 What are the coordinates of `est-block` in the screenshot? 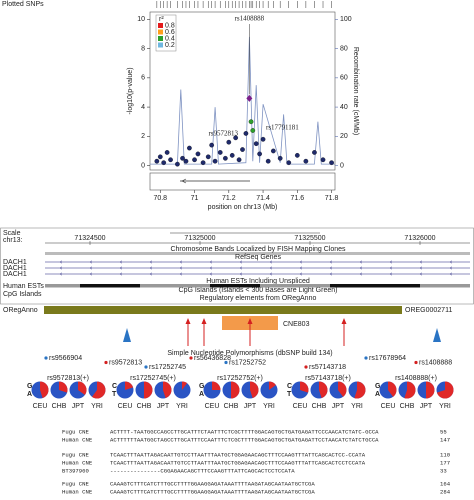 It's located at (110, 286).